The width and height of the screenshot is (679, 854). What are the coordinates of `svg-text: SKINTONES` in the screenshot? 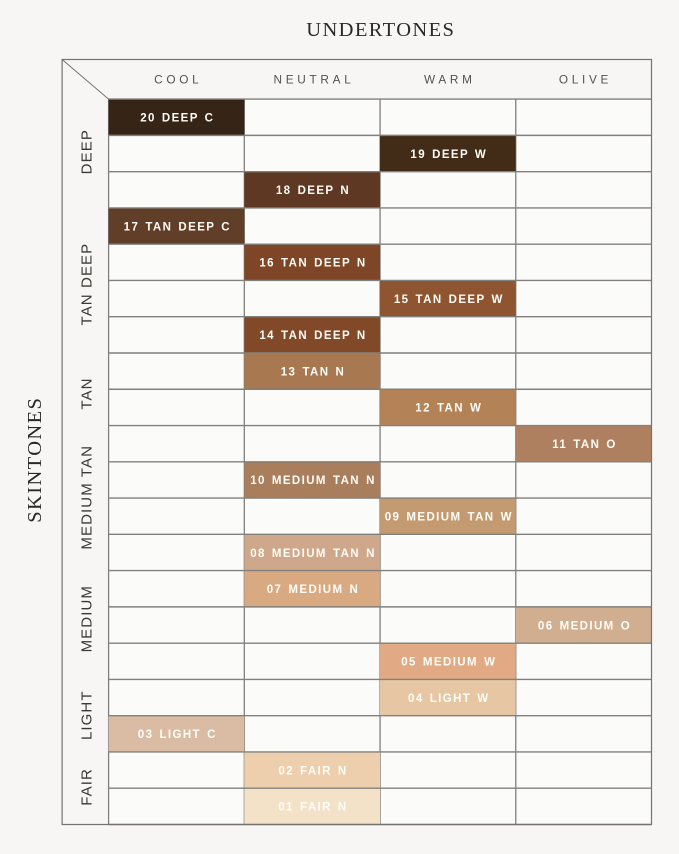 It's located at (35, 460).